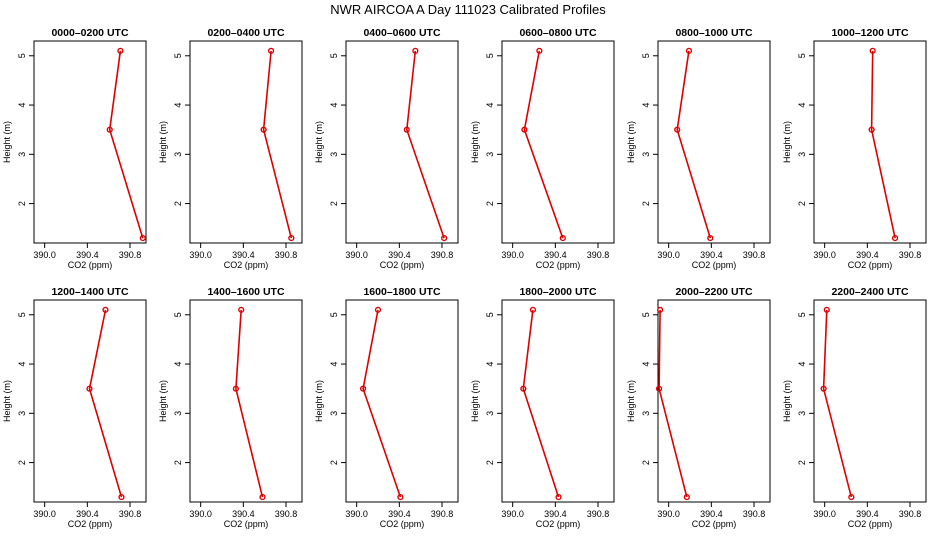 The image size is (936, 540). Describe the element at coordinates (557, 292) in the screenshot. I see `panel-title: 1800–2000 UTC` at that location.